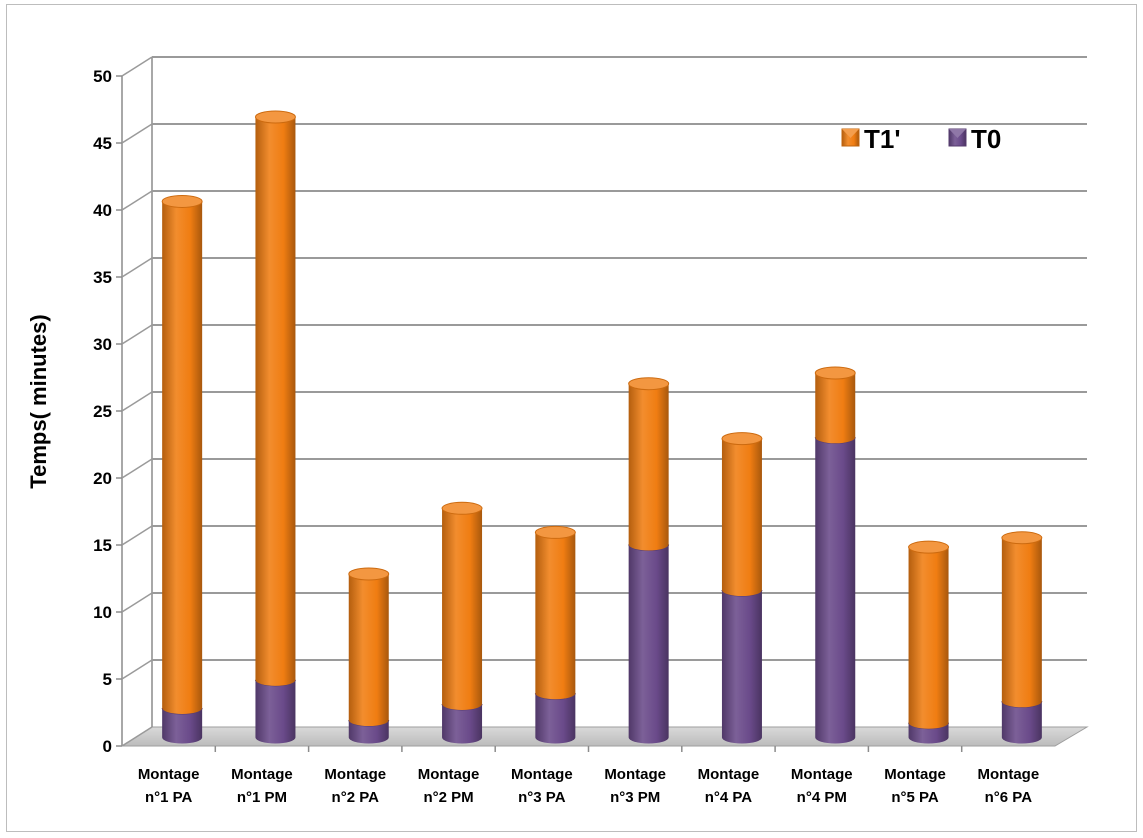  I want to click on y-tick-label: 0, so click(107, 746).